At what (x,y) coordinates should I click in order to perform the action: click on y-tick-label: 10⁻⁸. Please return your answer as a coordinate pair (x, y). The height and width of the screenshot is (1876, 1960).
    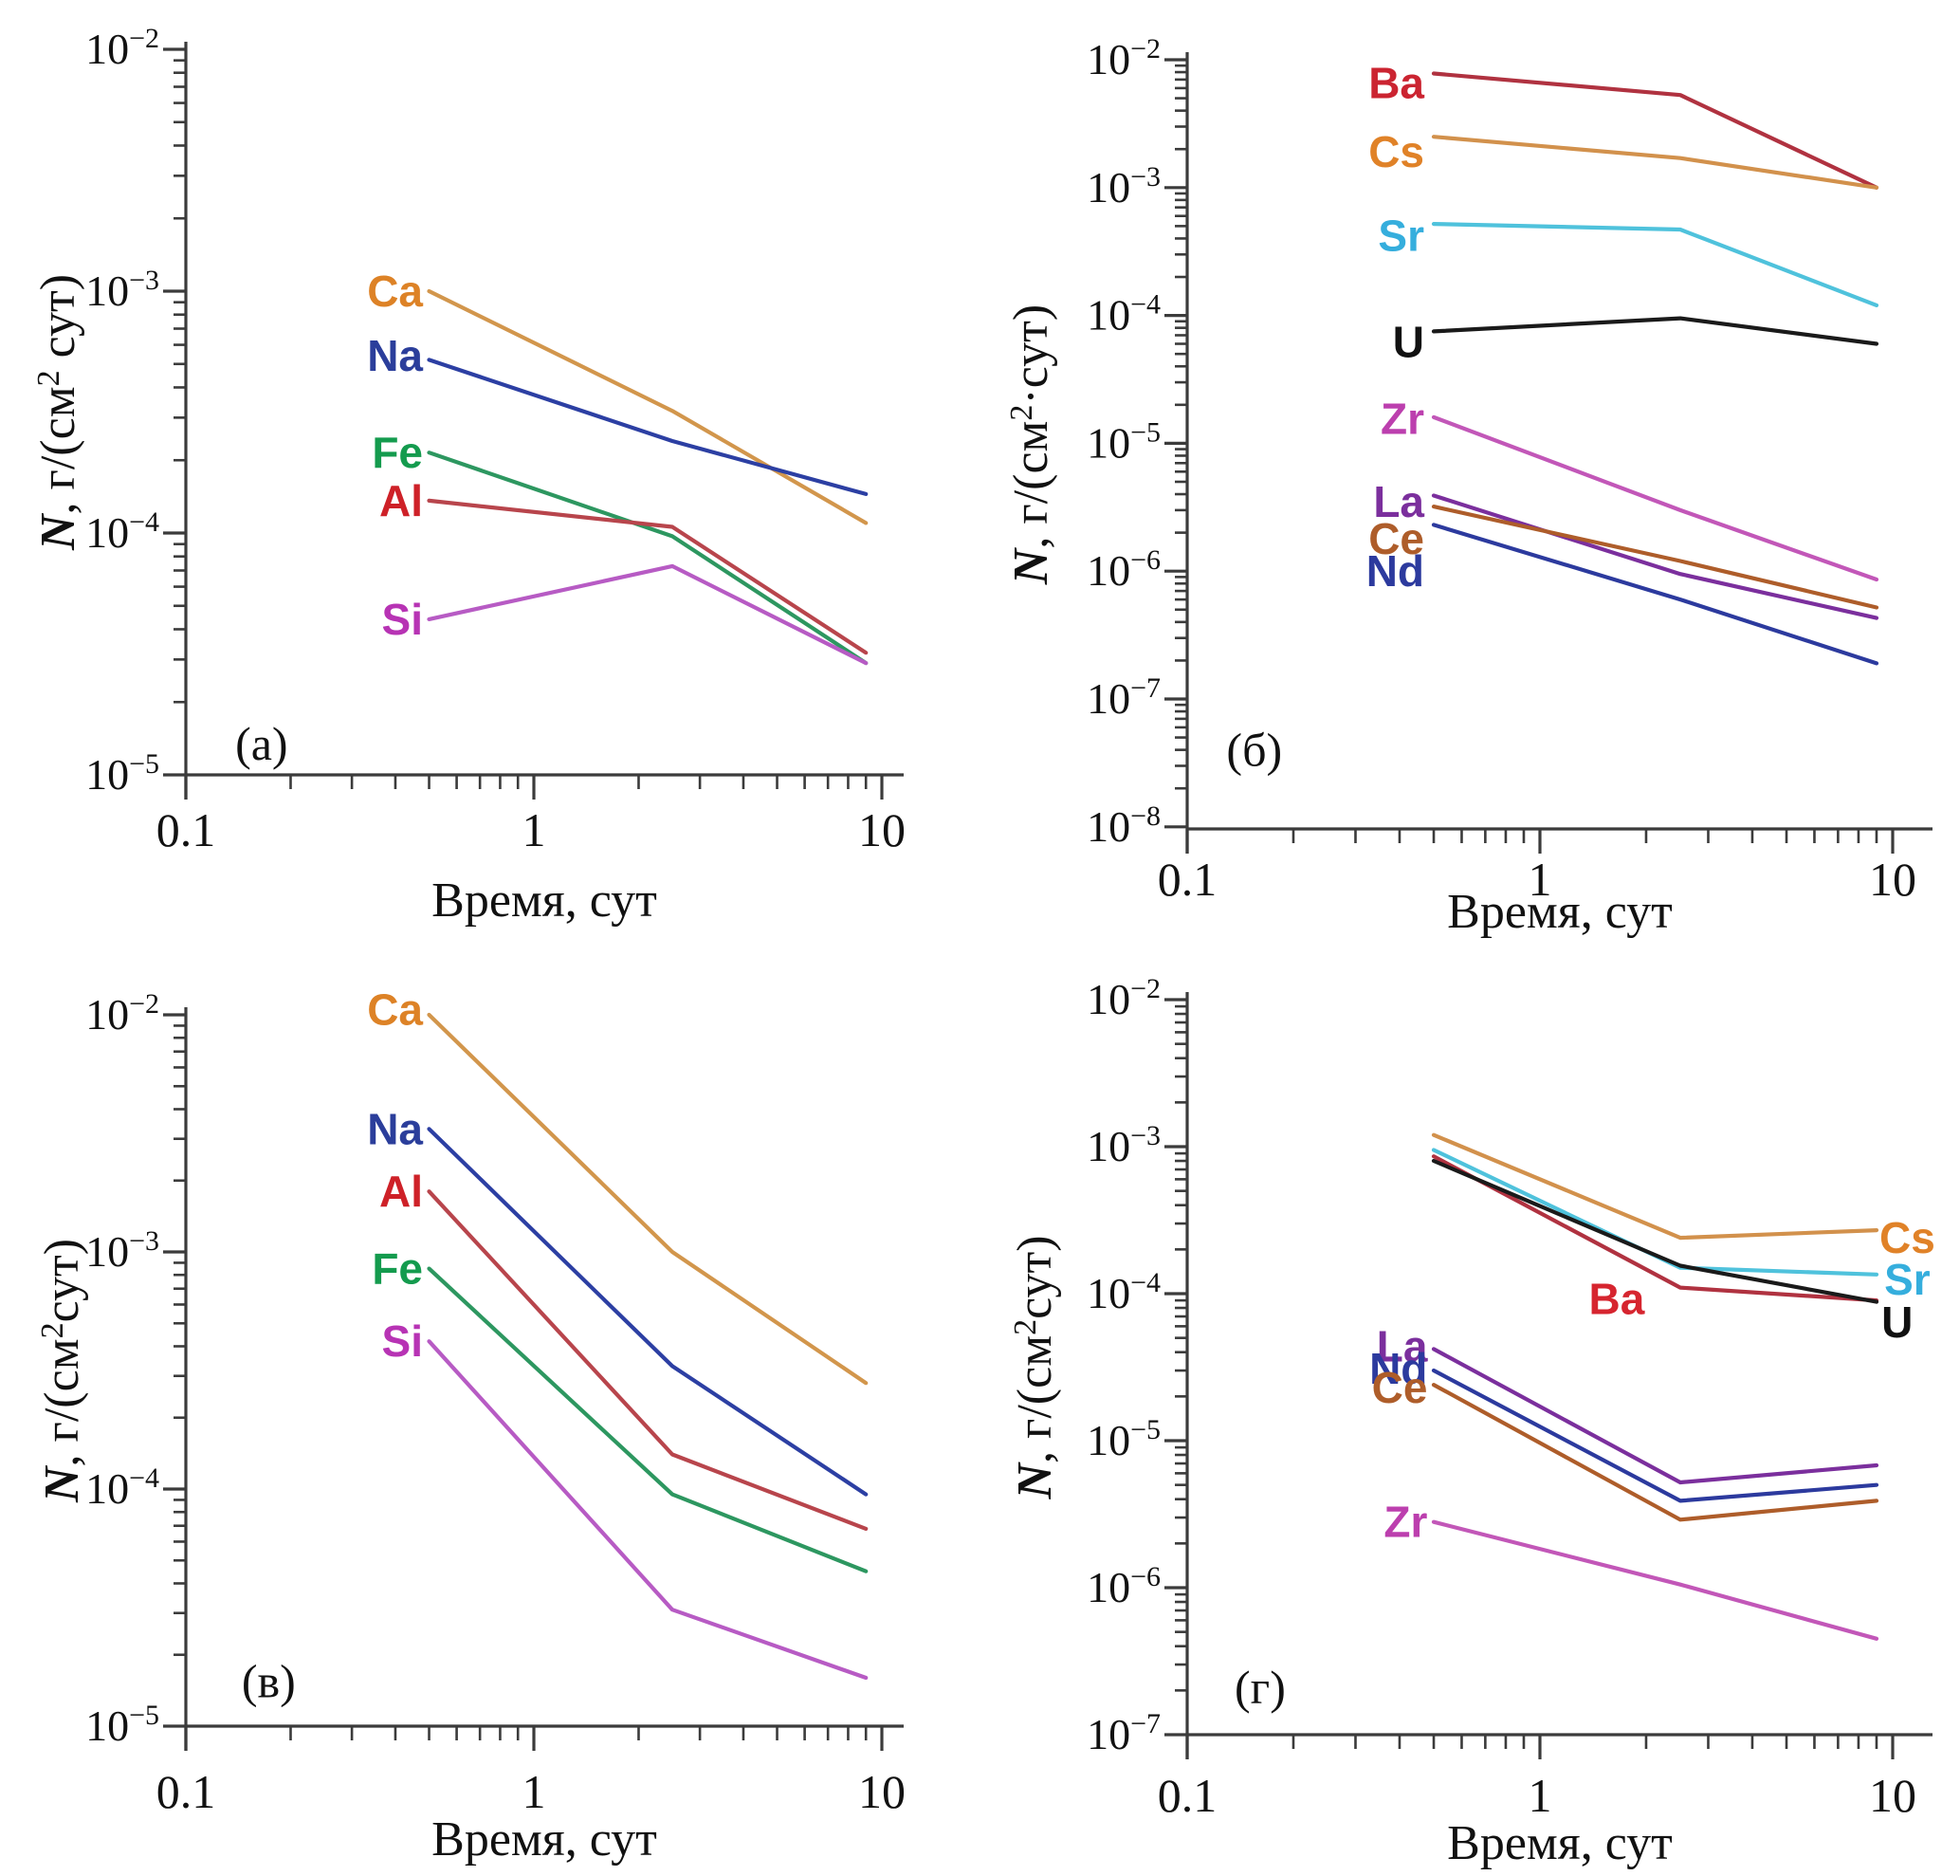
    Looking at the image, I should click on (1124, 825).